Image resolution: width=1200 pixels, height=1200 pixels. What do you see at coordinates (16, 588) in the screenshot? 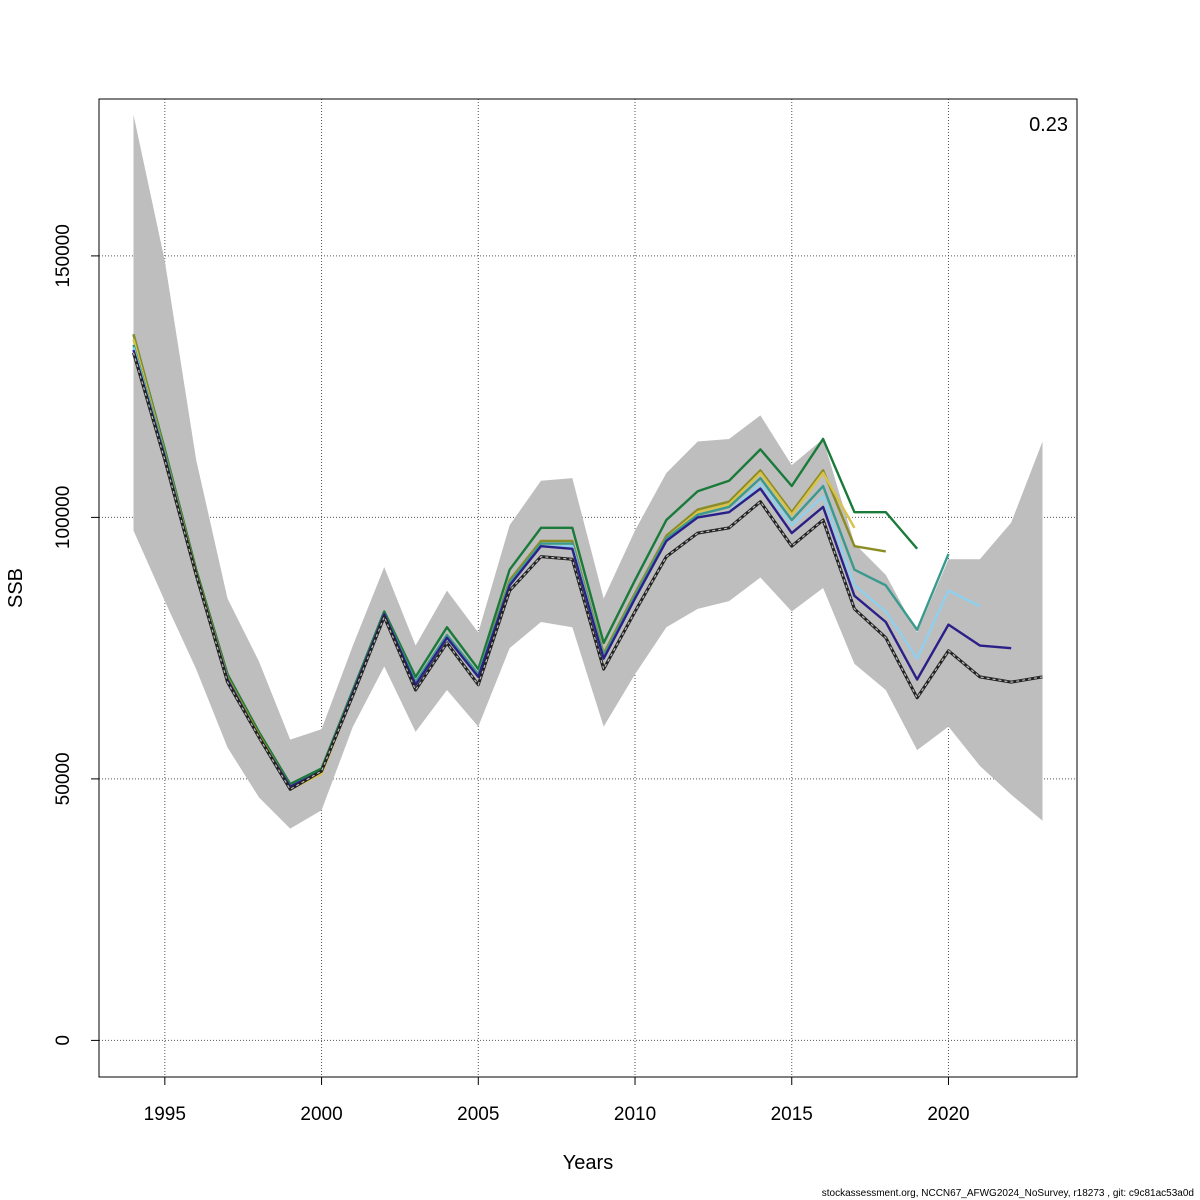
I see `y-axis-title: SSB` at bounding box center [16, 588].